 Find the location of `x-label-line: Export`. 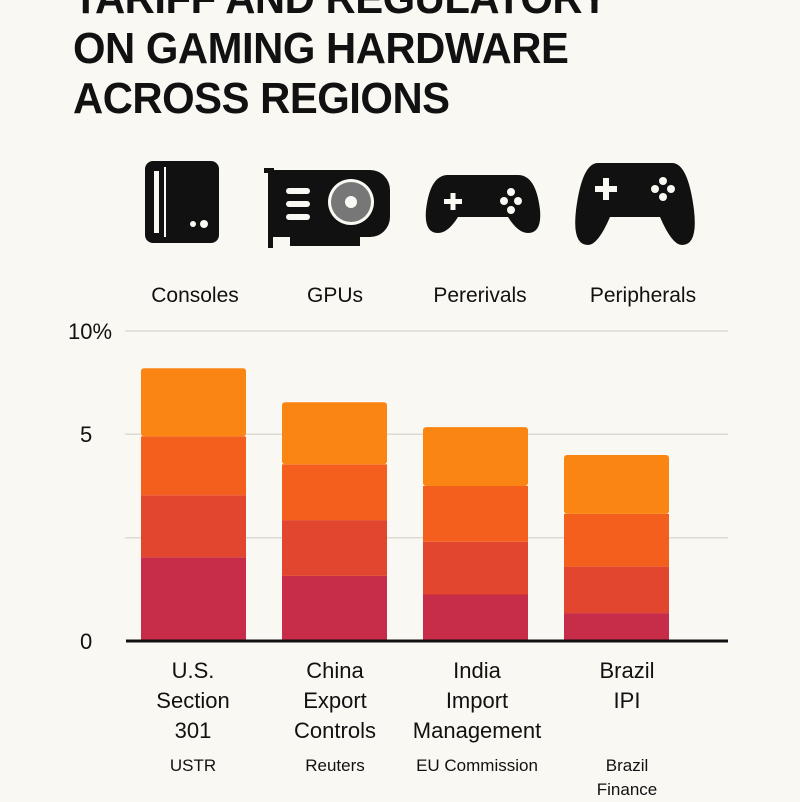

x-label-line: Export is located at coordinates (335, 700).